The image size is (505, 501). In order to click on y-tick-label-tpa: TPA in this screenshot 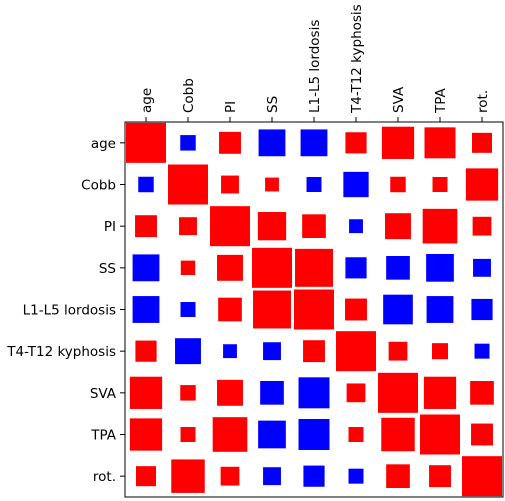, I will do `click(103, 436)`.